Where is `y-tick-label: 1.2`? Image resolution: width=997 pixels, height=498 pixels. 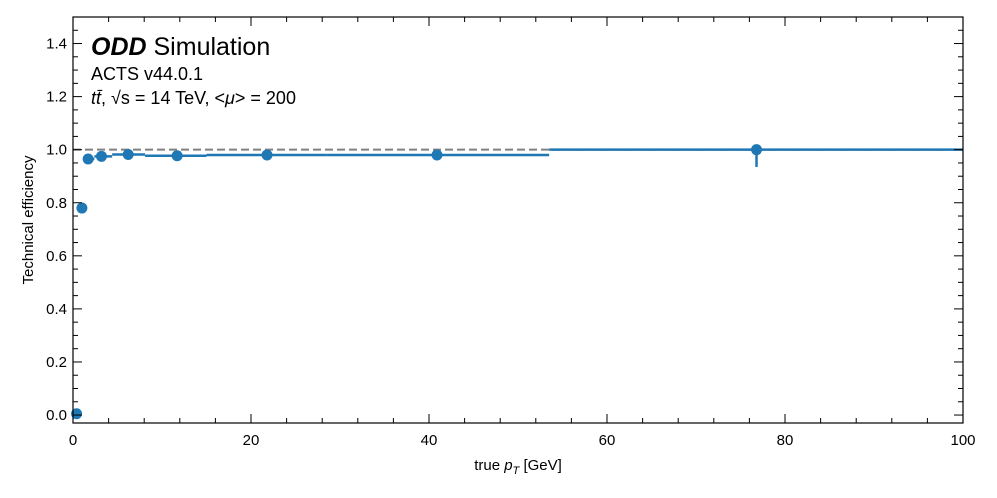
y-tick-label: 1.2 is located at coordinates (56, 97).